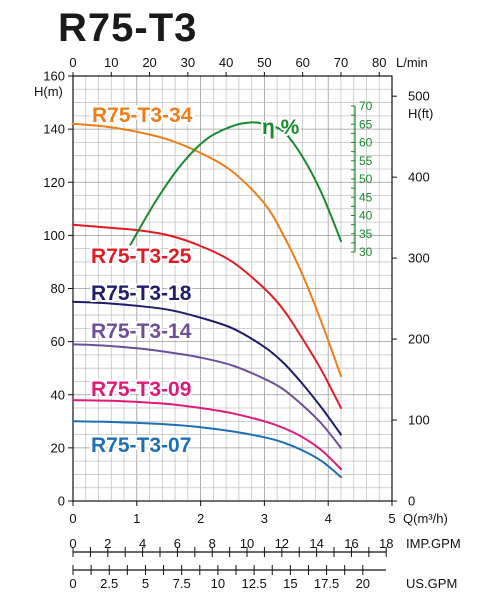 Image resolution: width=500 pixels, height=613 pixels. What do you see at coordinates (54, 76) in the screenshot?
I see `h-m-tick-label: 160` at bounding box center [54, 76].